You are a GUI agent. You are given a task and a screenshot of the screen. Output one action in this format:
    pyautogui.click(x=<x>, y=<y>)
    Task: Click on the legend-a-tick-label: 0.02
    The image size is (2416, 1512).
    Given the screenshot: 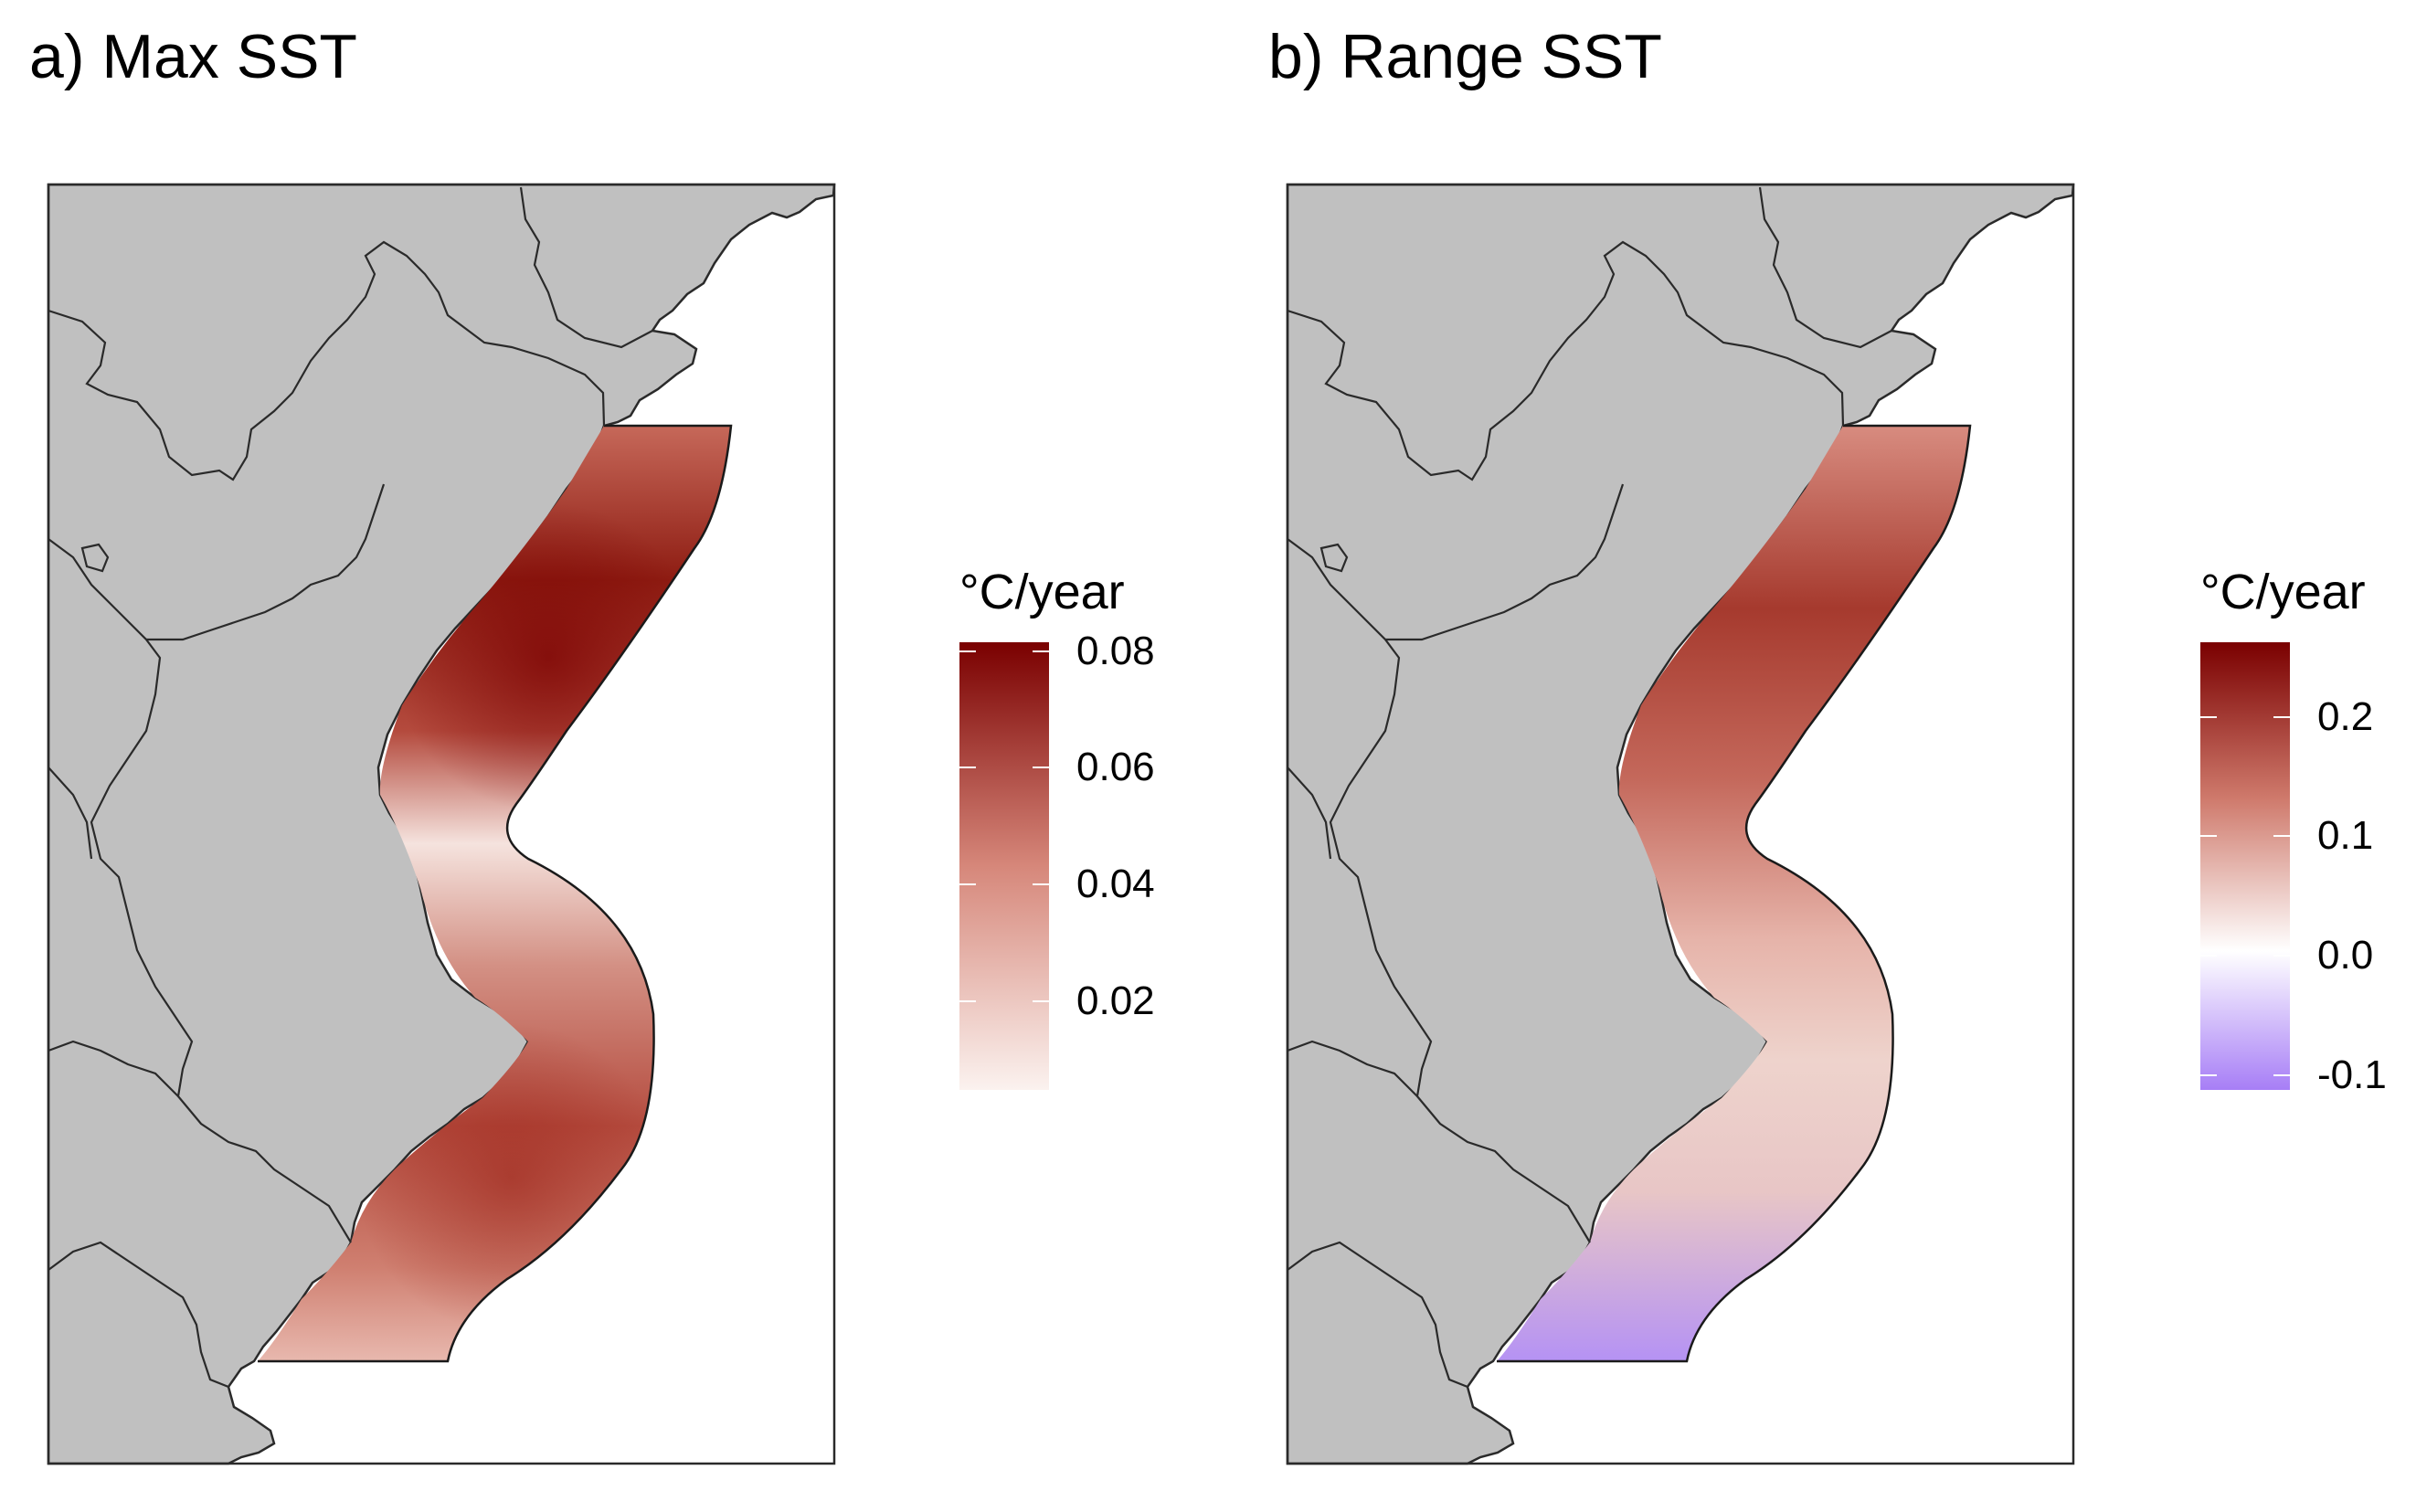 What is the action you would take?
    pyautogui.click(x=1115, y=1000)
    